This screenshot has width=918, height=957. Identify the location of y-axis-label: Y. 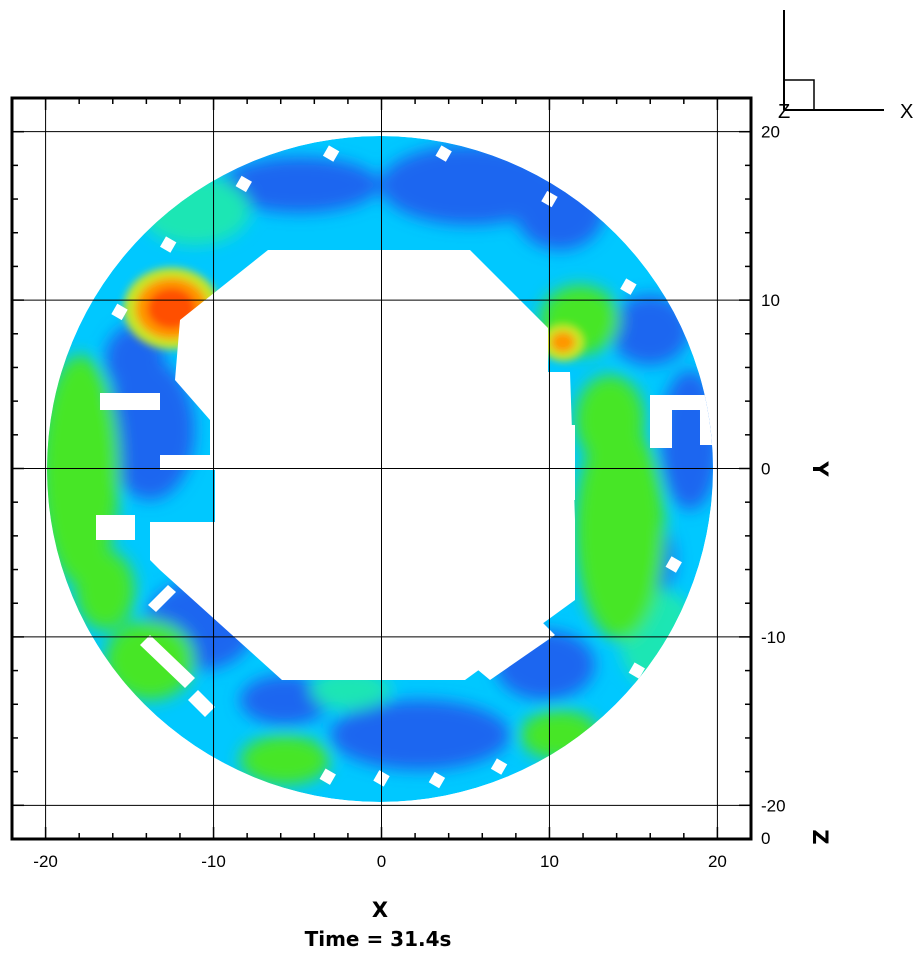
(820, 468).